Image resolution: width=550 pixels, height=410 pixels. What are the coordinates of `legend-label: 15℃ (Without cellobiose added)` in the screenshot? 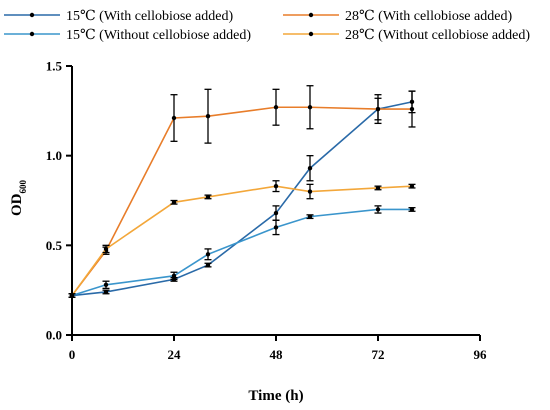 It's located at (158, 35).